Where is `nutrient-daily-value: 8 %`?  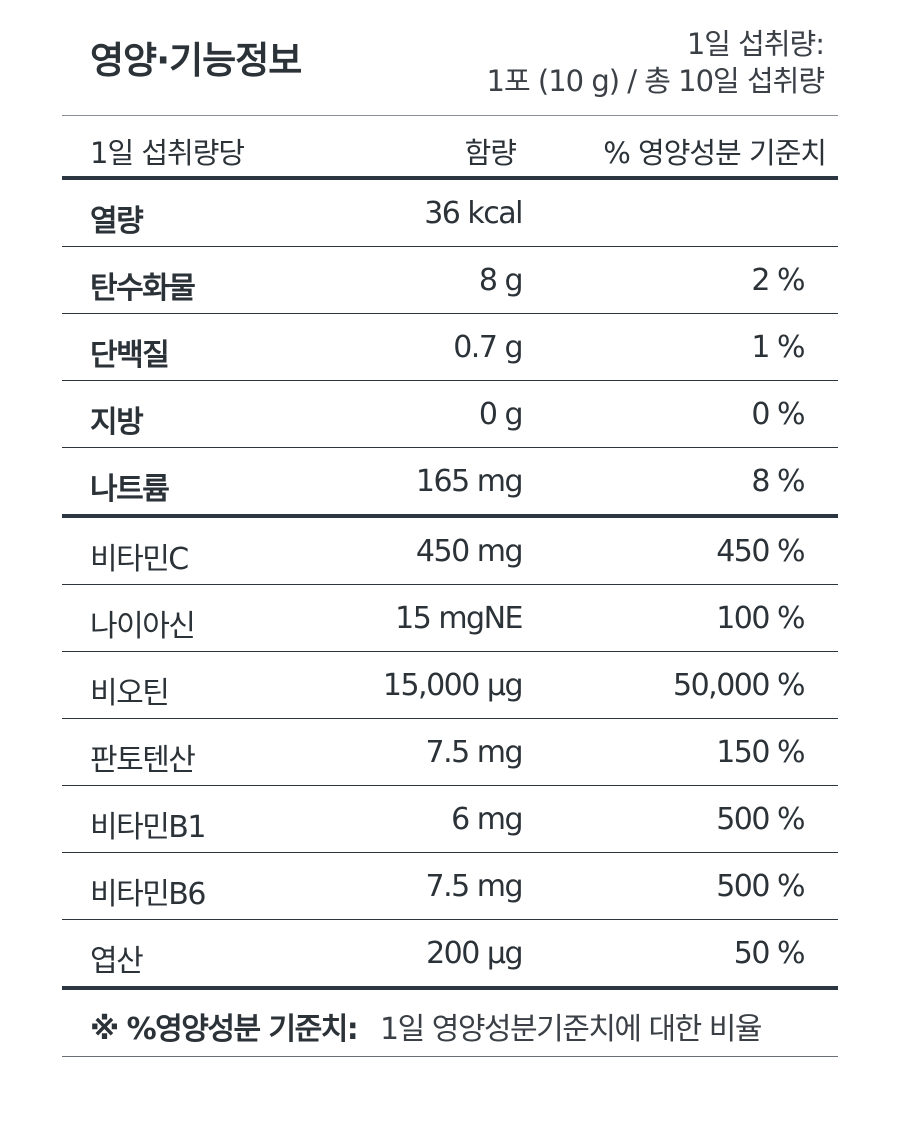
nutrient-daily-value: 8 % is located at coordinates (778, 481).